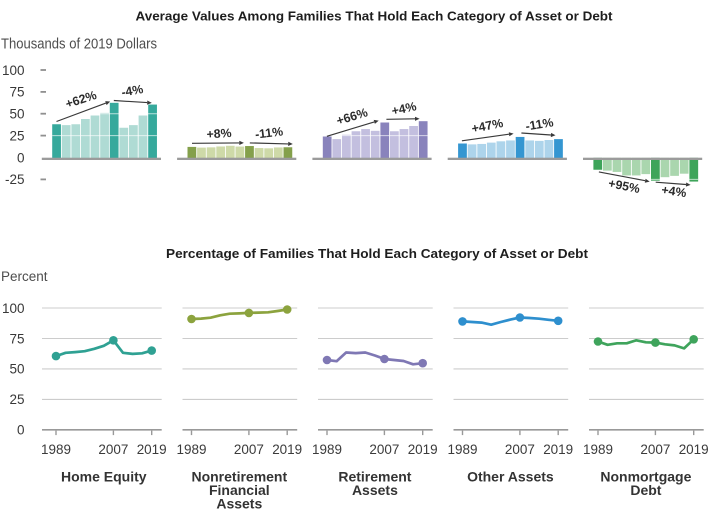  I want to click on svg-text: Debt, so click(645, 490).